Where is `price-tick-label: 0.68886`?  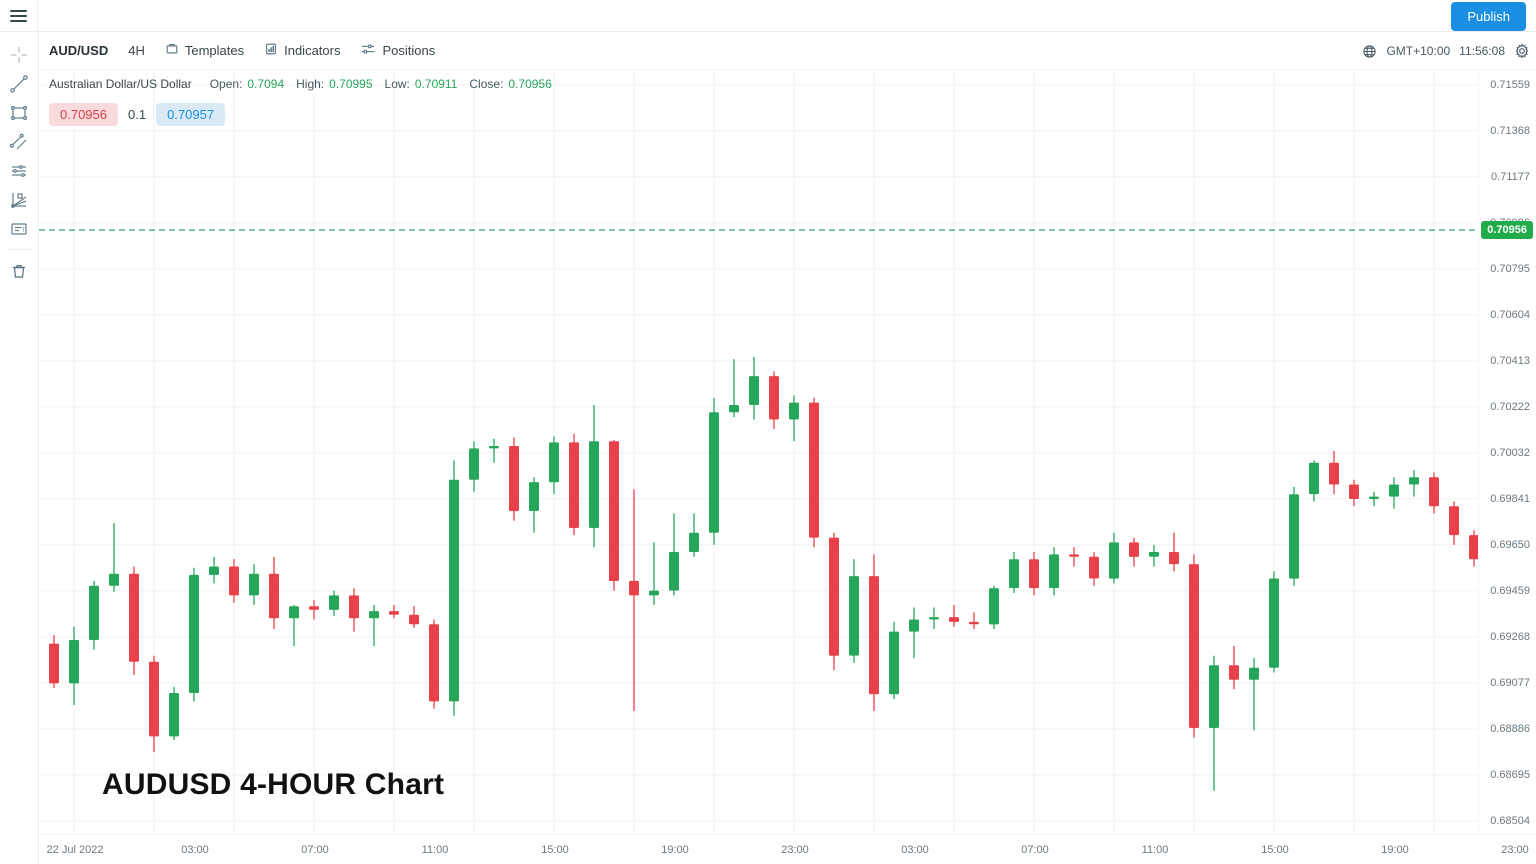 price-tick-label: 0.68886 is located at coordinates (1510, 728).